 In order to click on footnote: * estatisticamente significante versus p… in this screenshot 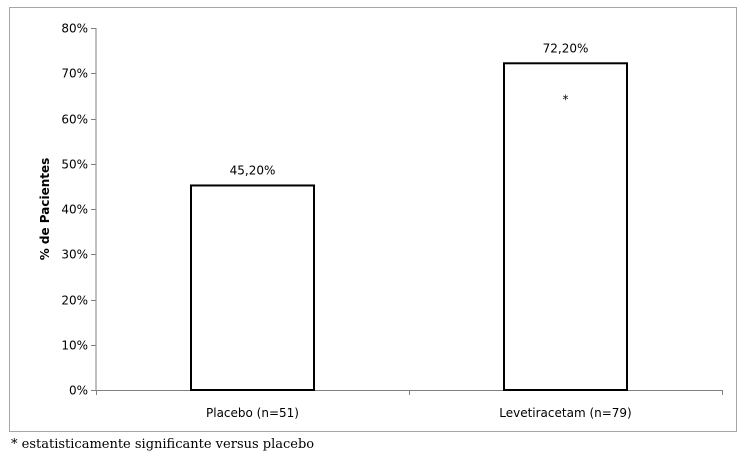, I will do `click(163, 444)`.